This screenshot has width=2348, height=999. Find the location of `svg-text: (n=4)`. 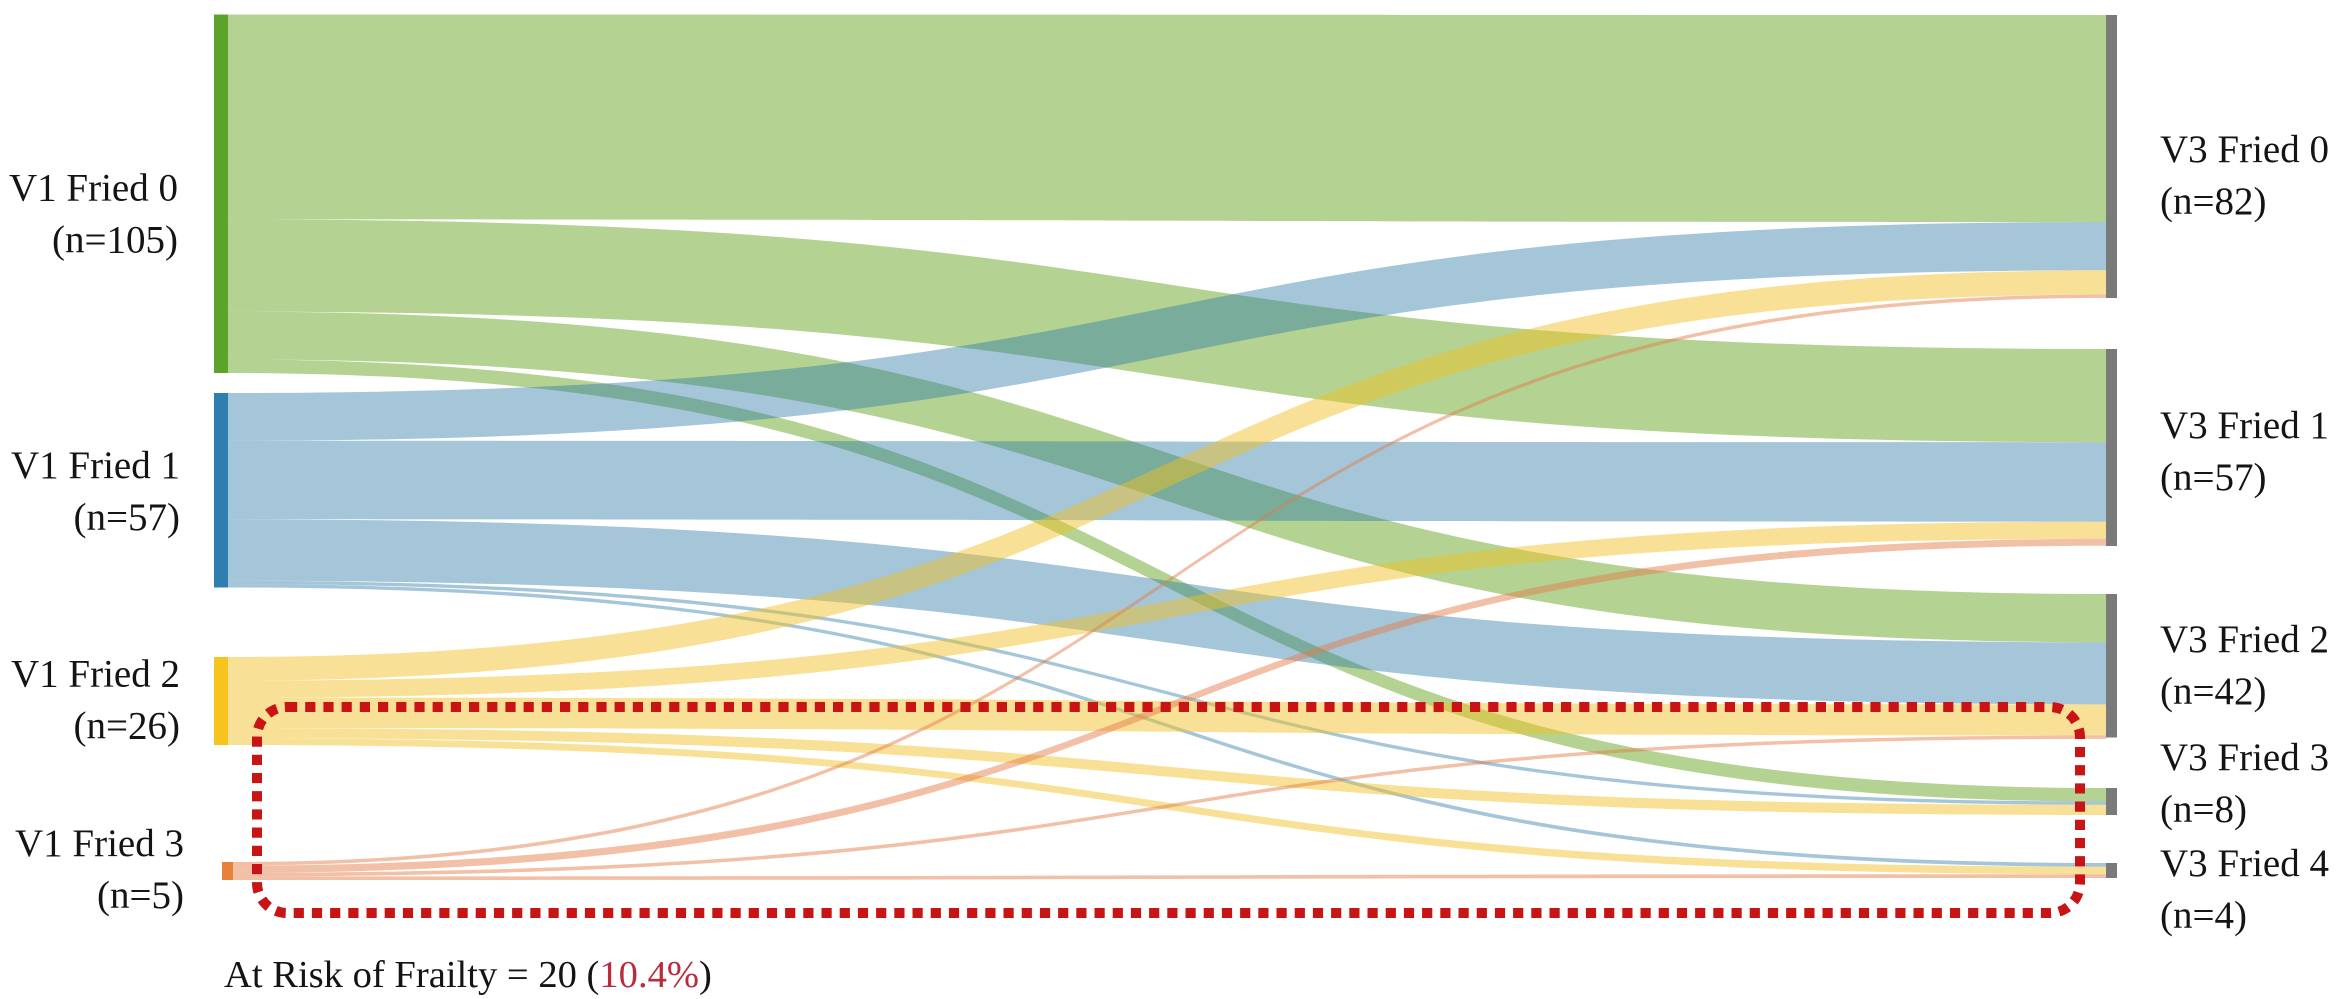

svg-text: (n=4) is located at coordinates (2203, 915).